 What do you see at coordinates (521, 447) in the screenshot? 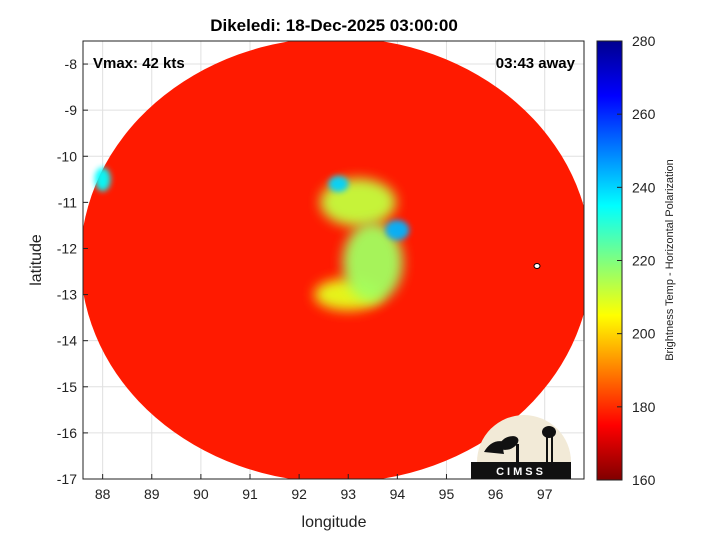
I see `cimss-logo: CIMSS` at bounding box center [521, 447].